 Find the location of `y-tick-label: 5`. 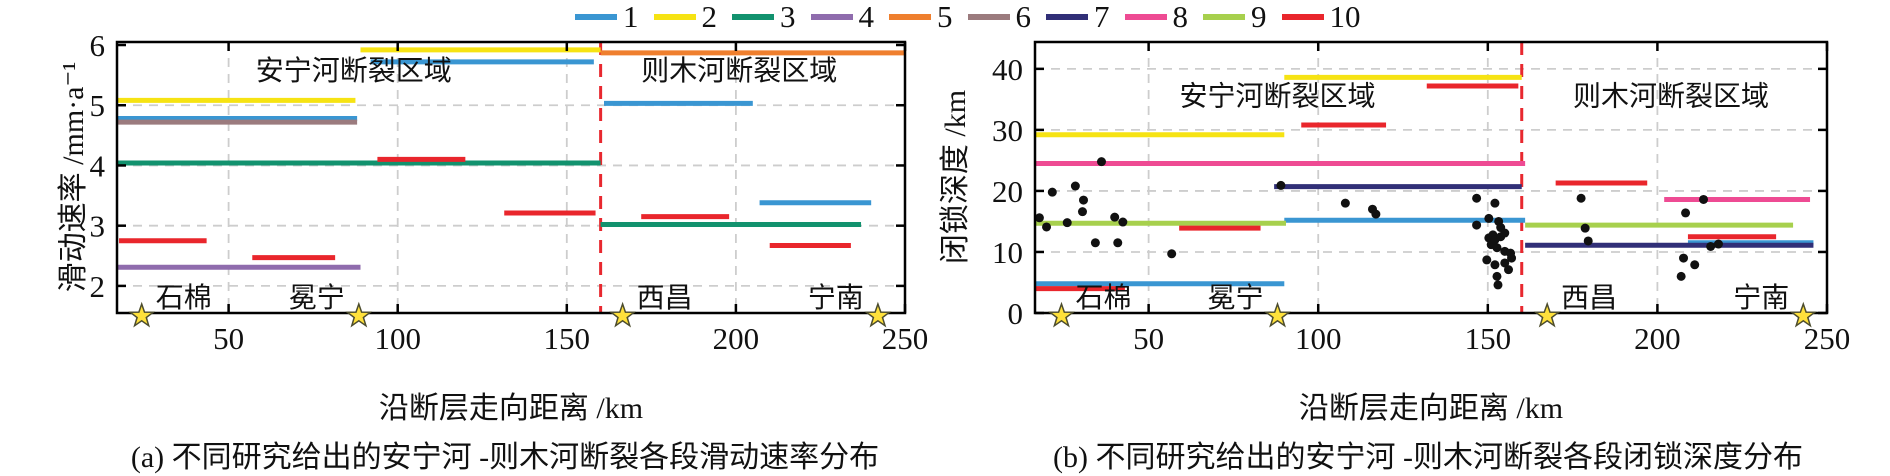

y-tick-label: 5 is located at coordinates (98, 105).